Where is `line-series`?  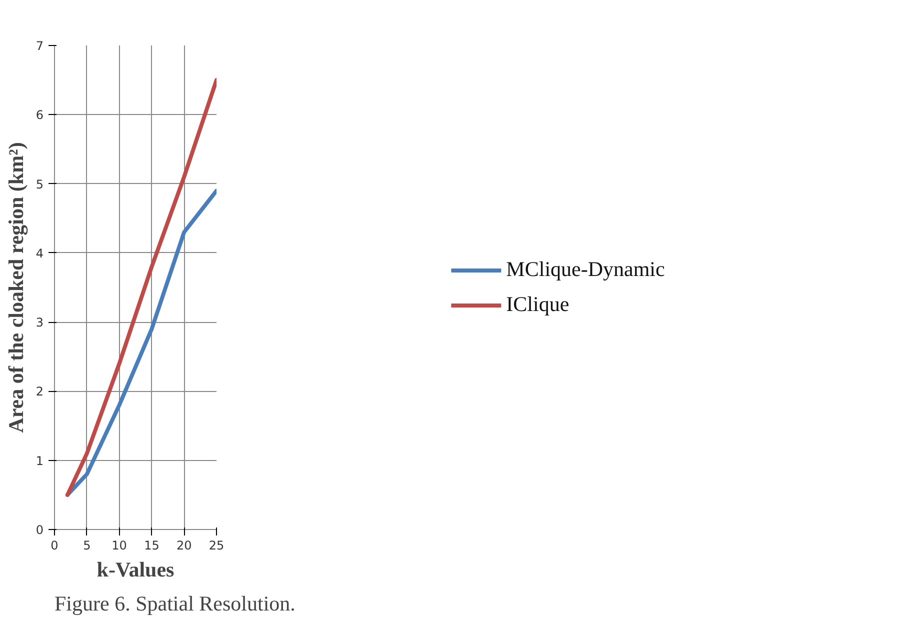 line-series is located at coordinates (140, 287).